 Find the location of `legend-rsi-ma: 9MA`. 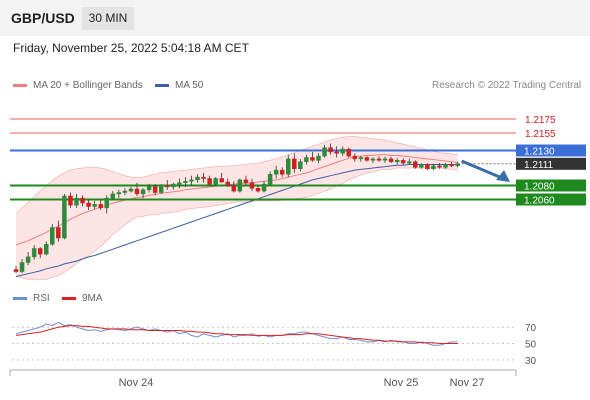

legend-rsi-ma: 9MA is located at coordinates (82, 298).